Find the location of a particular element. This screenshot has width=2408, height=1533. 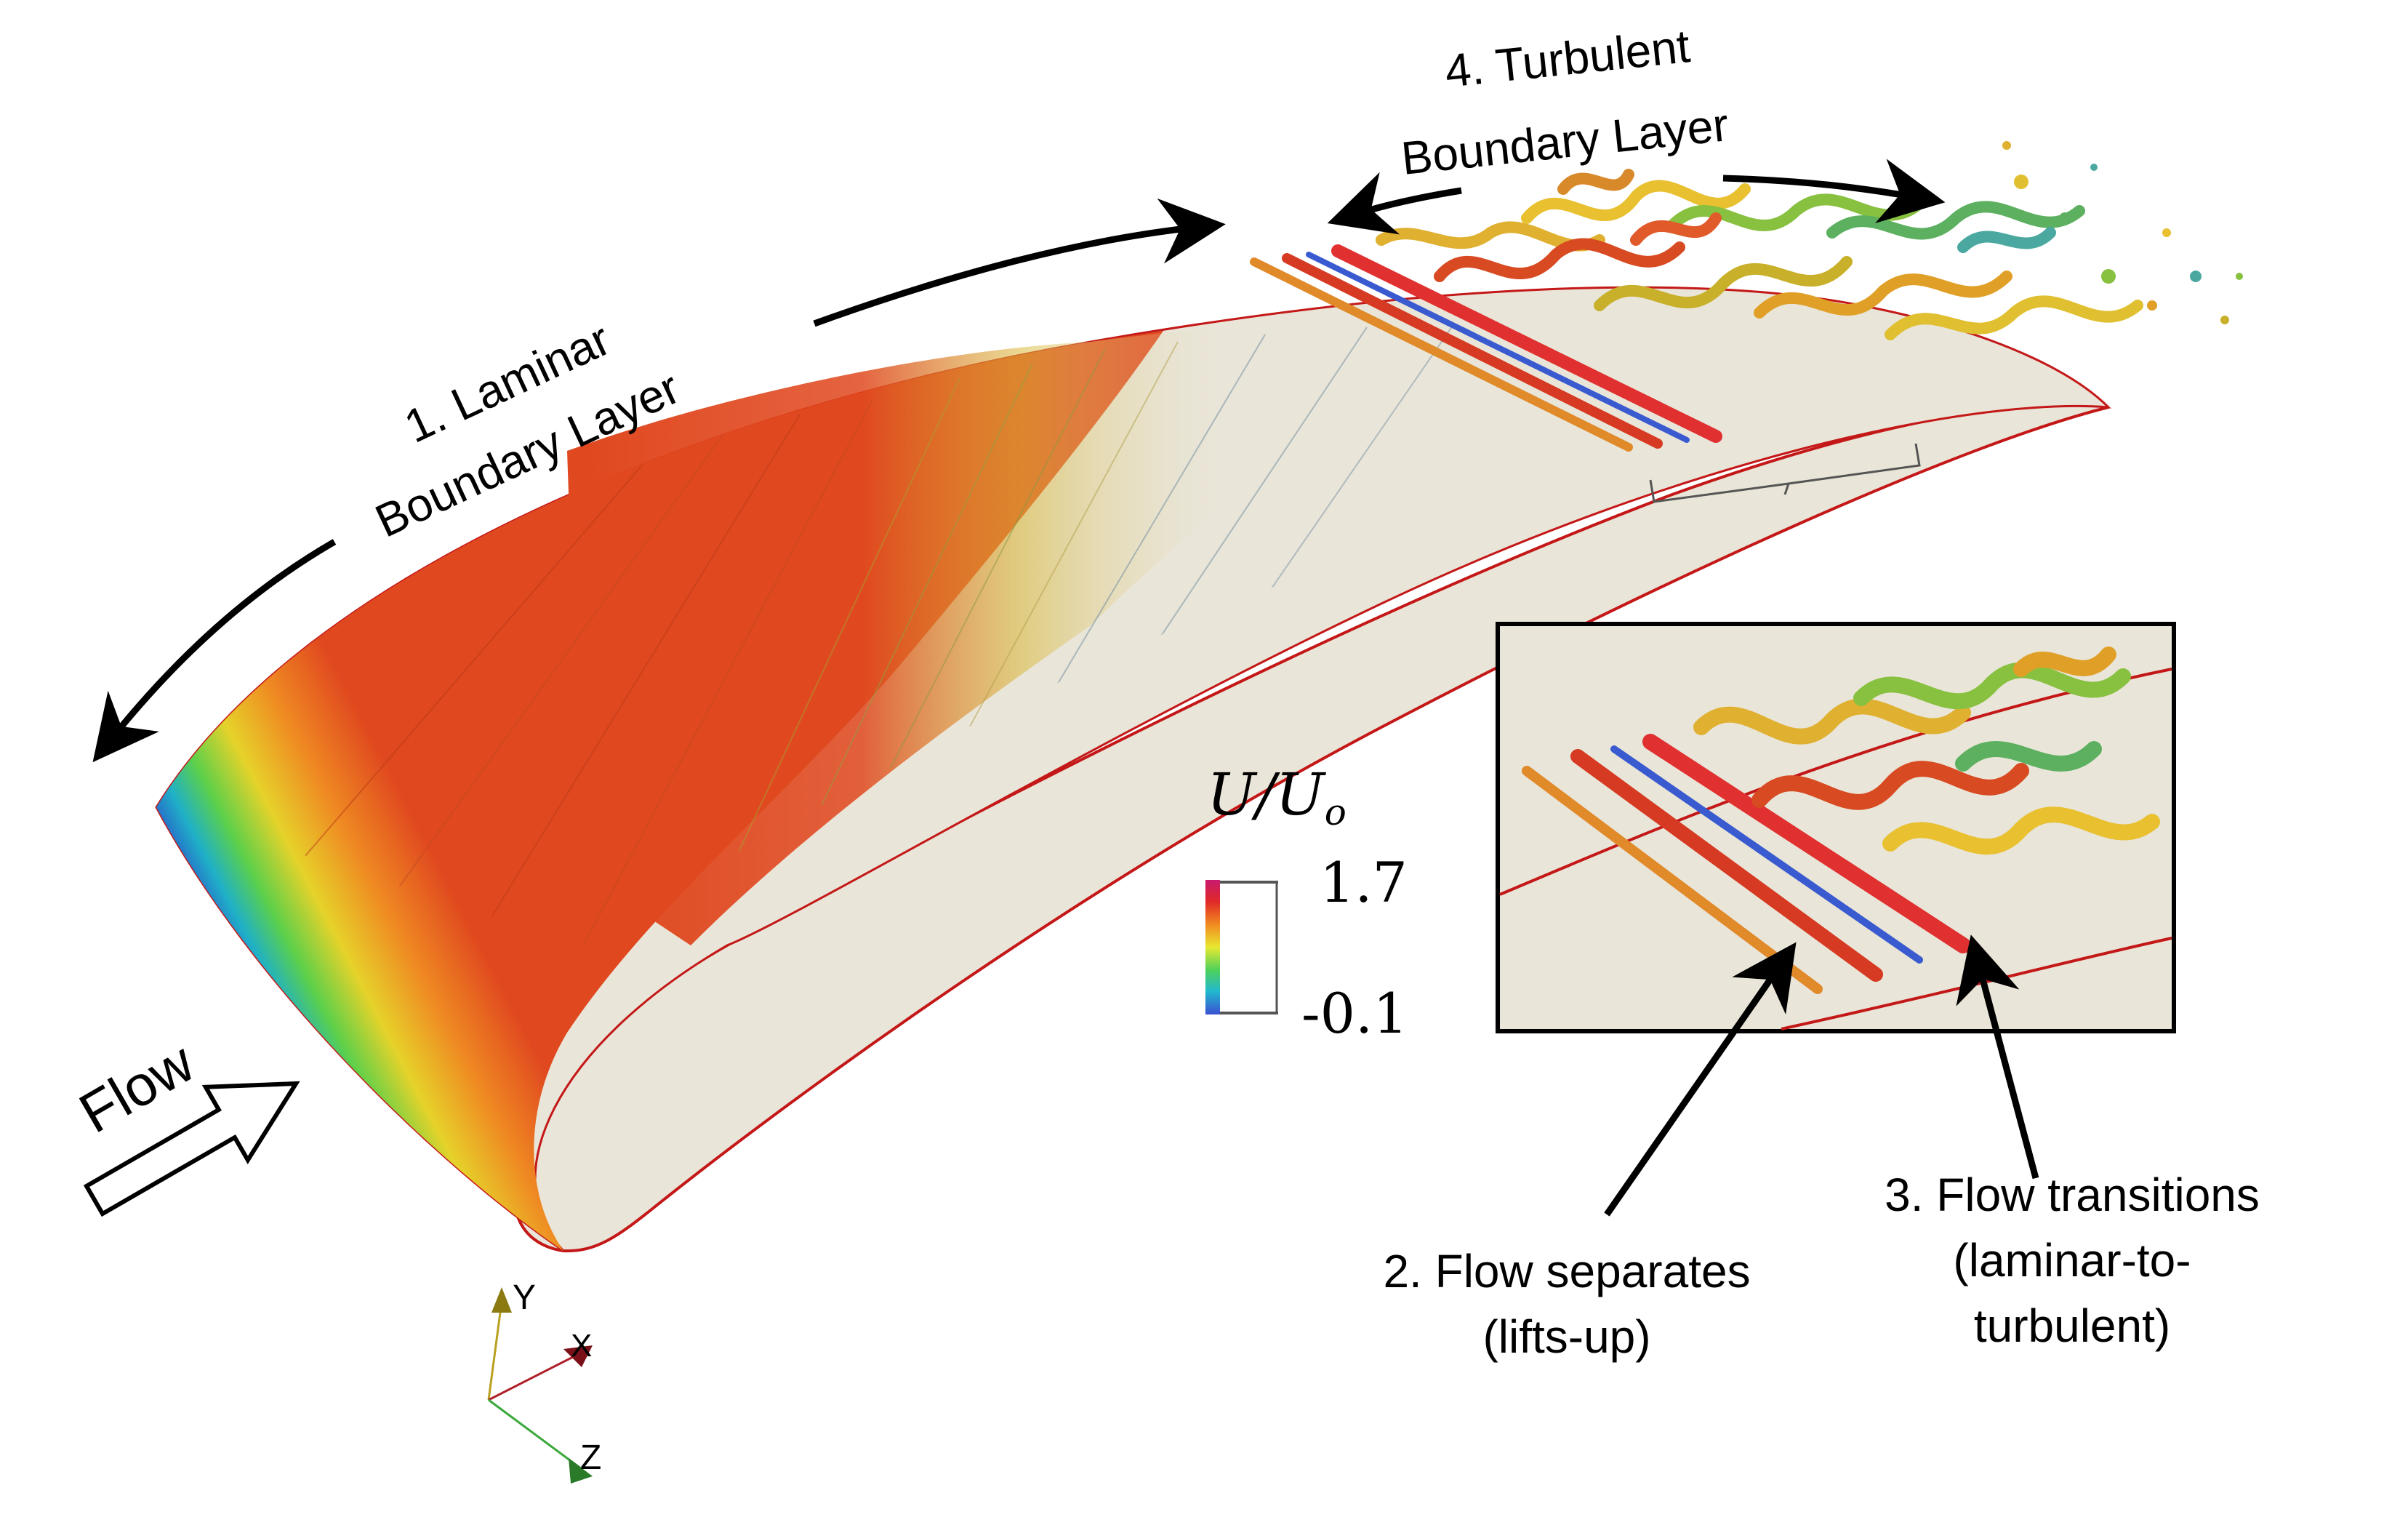

z-axis-label: Z is located at coordinates (590, 1457).